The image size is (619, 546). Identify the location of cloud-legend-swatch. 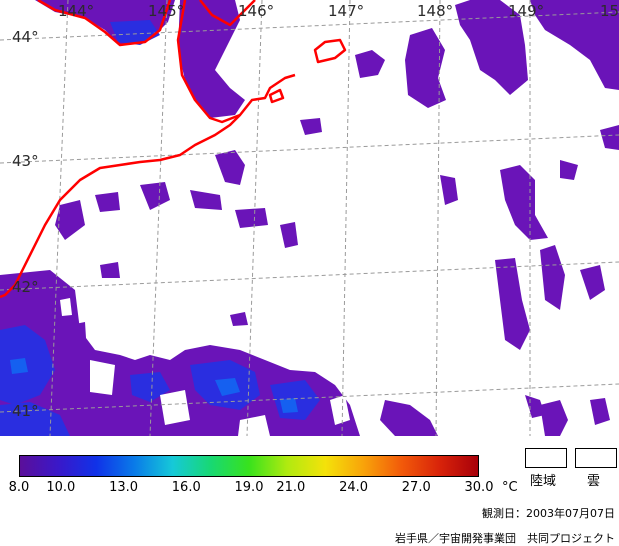
(596, 458).